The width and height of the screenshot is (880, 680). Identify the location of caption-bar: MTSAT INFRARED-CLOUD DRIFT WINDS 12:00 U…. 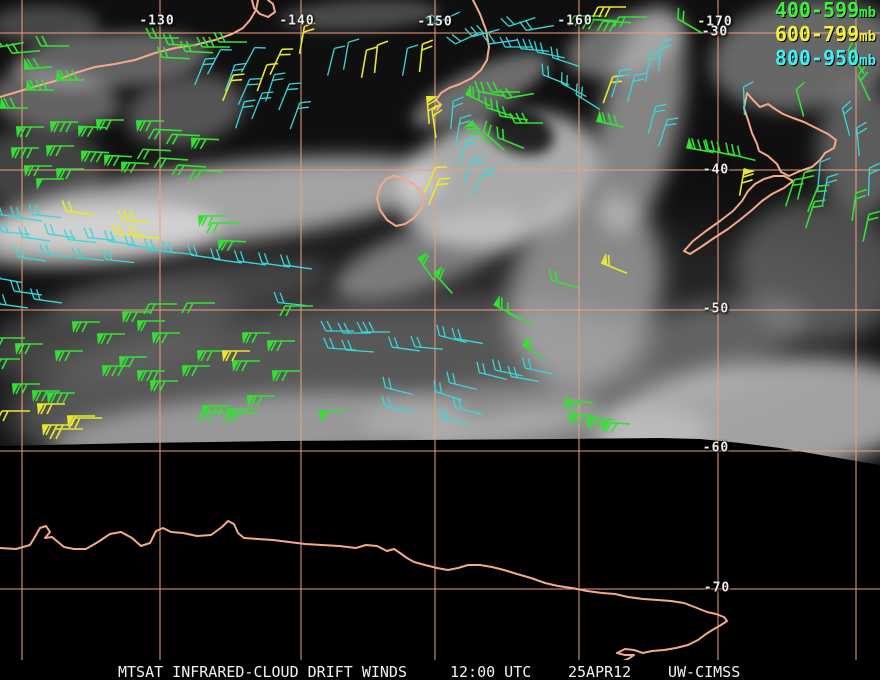
(440, 670).